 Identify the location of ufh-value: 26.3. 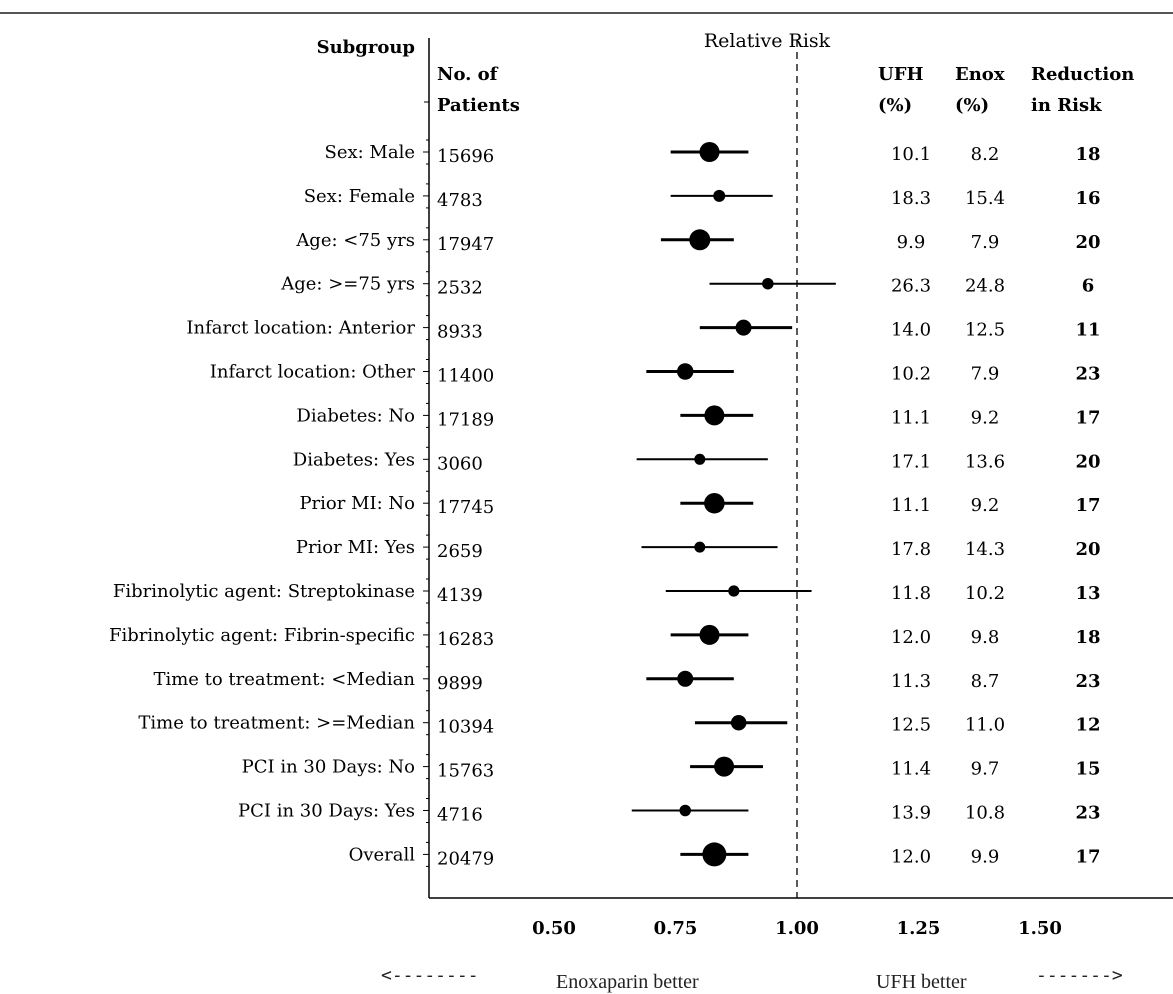
(911, 286).